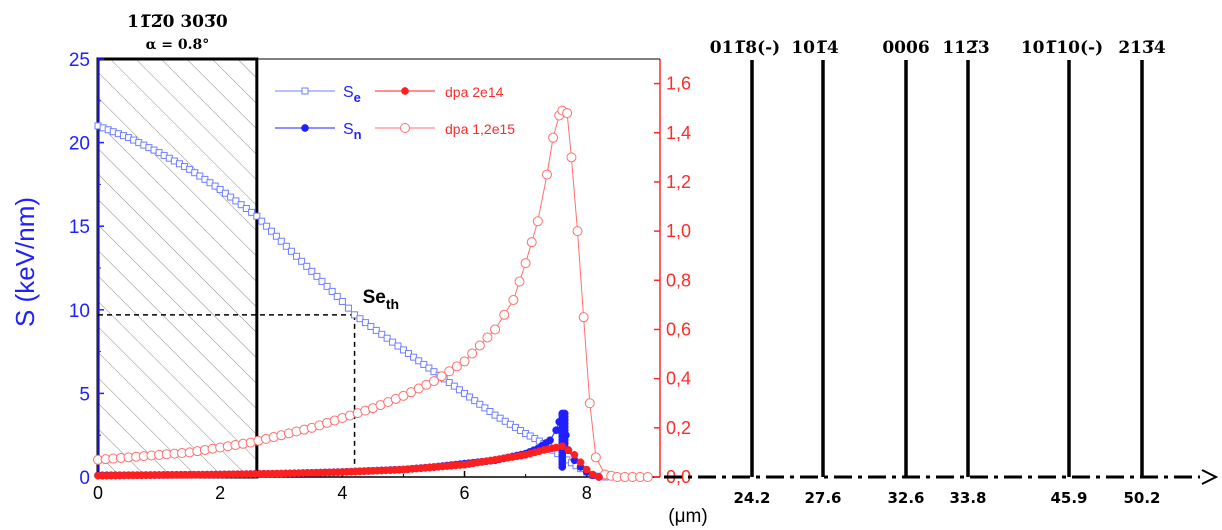 The image size is (1222, 530). What do you see at coordinates (1141, 498) in the screenshot?
I see `reflection-position: 50.2` at bounding box center [1141, 498].